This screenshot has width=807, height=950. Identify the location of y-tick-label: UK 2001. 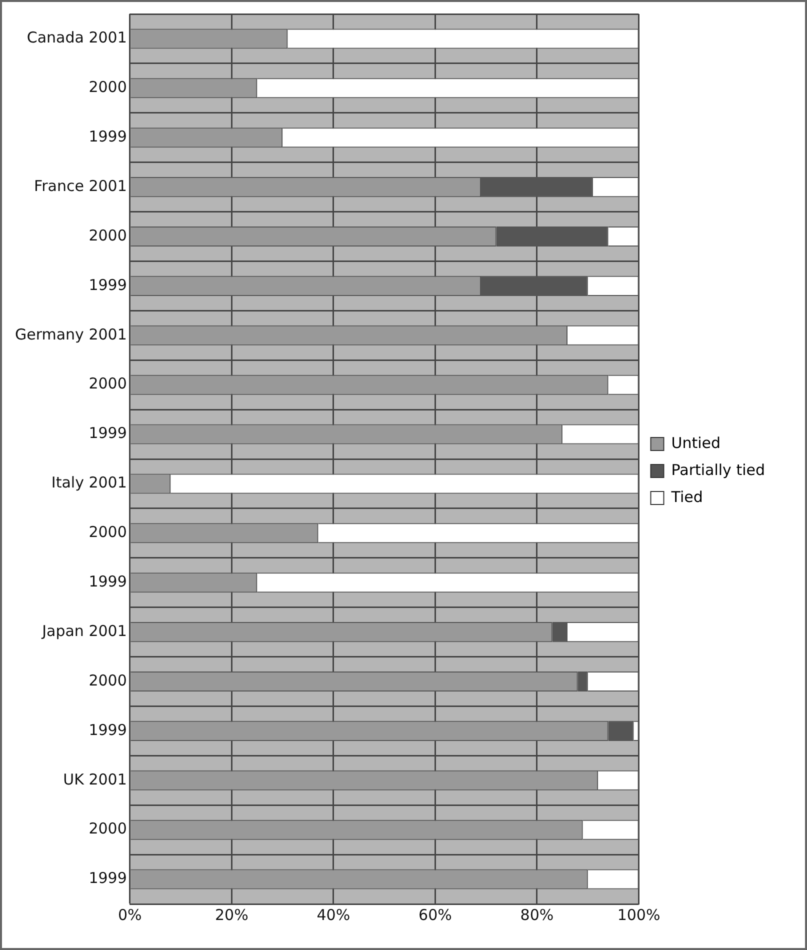
(95, 779).